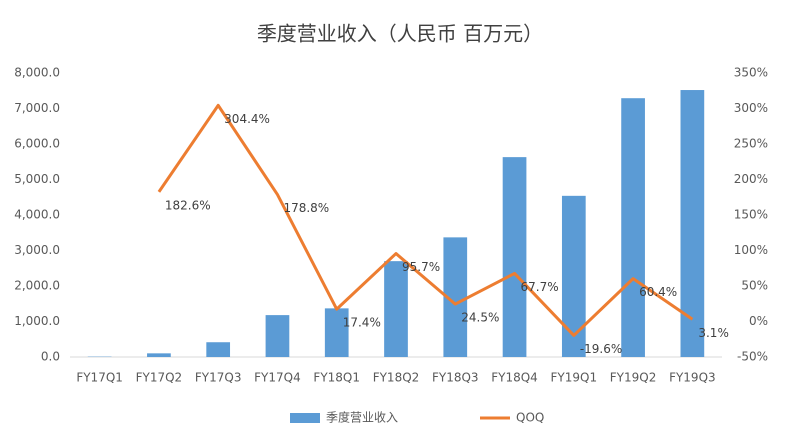 The image size is (800, 442). I want to click on y-tick-label: 2,000.0, so click(37, 286).